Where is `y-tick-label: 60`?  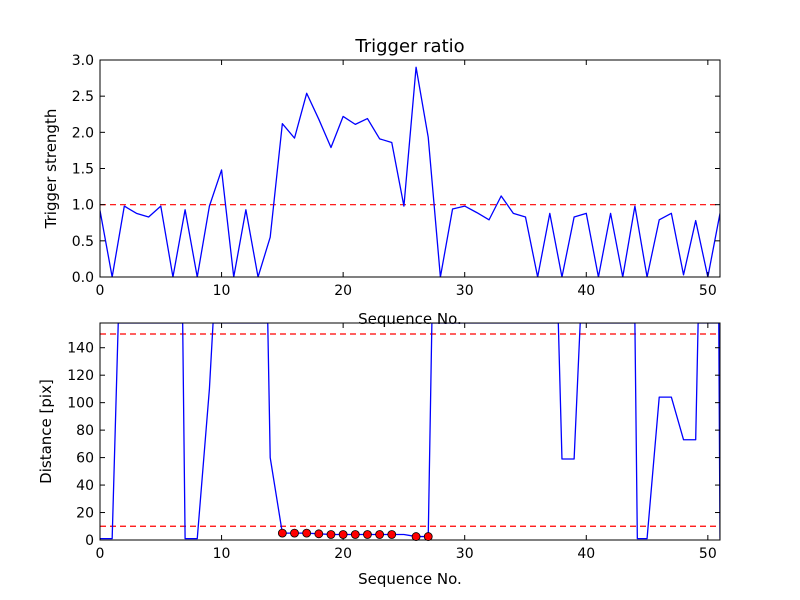
y-tick-label: 60 is located at coordinates (85, 459).